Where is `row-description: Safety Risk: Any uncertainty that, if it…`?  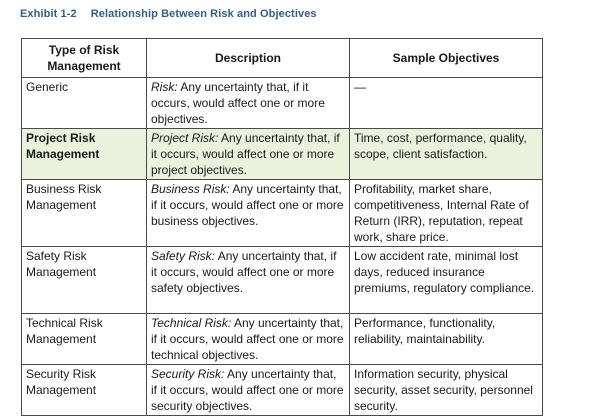 row-description: Safety Risk: Any uncertainty that, if it… is located at coordinates (248, 280).